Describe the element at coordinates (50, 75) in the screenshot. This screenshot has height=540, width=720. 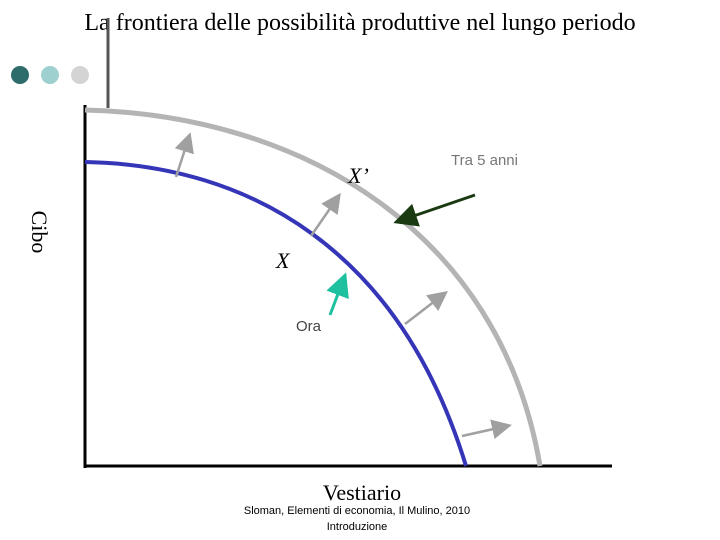
I see `bullets` at that location.